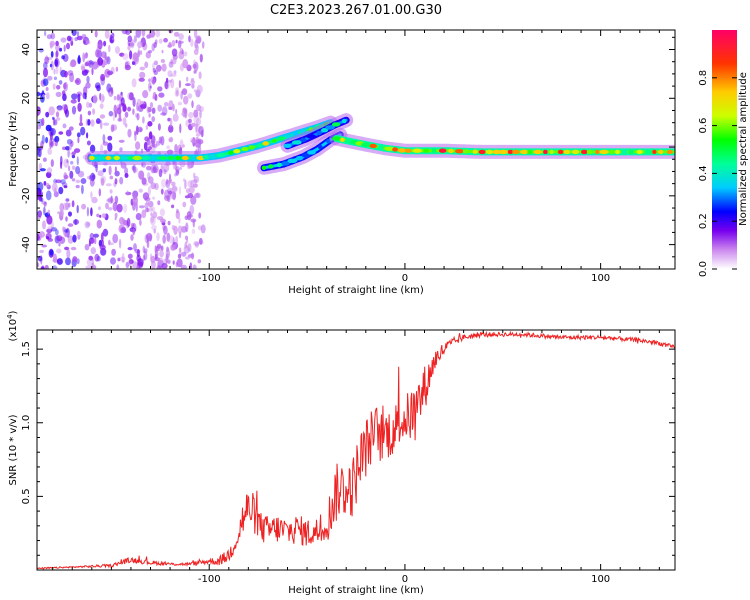  I want to click on colorbar-tick-label: 0.0, so click(703, 269).